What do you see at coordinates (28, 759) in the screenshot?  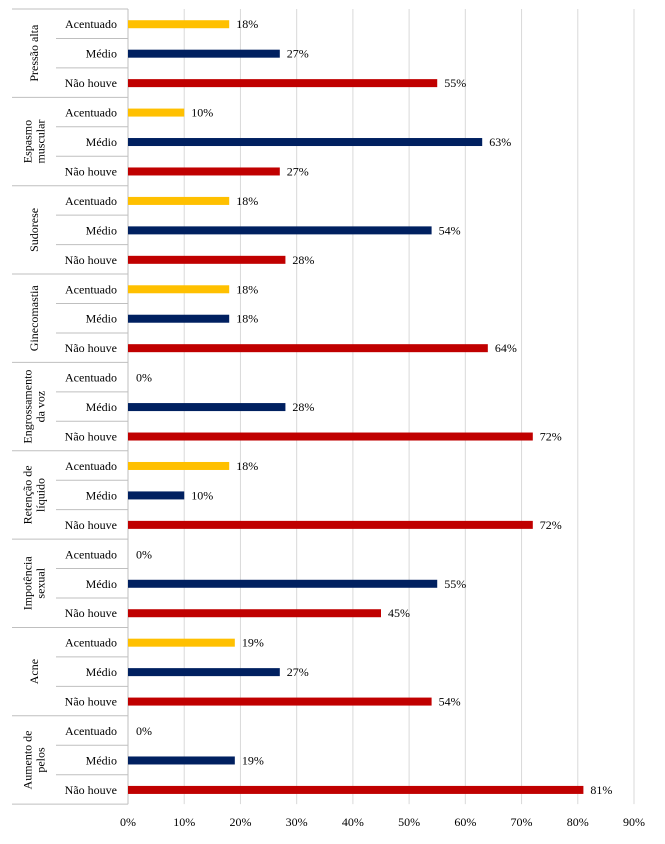 I see `group-label: Aumento de` at bounding box center [28, 759].